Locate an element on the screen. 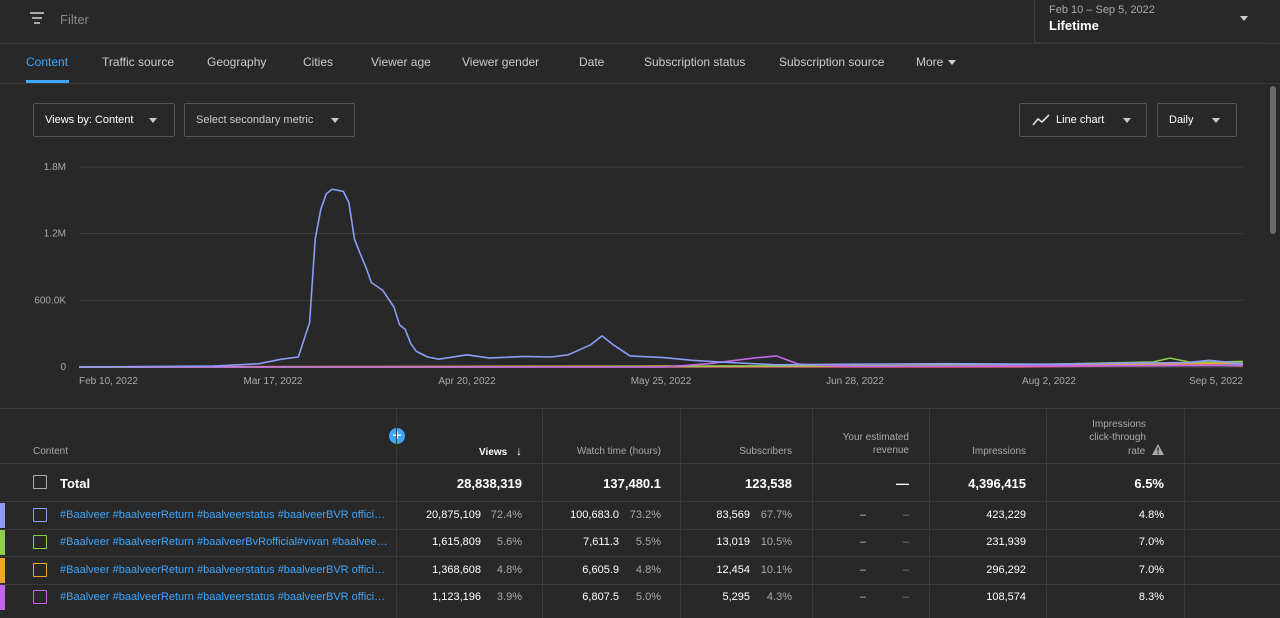  tab-viewer-age: Viewer age is located at coordinates (401, 62).